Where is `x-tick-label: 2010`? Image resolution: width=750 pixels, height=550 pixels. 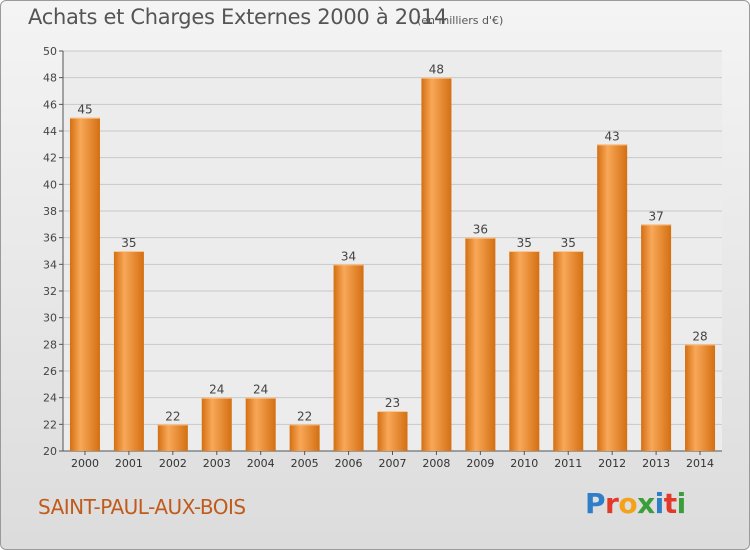
x-tick-label: 2010 is located at coordinates (524, 463).